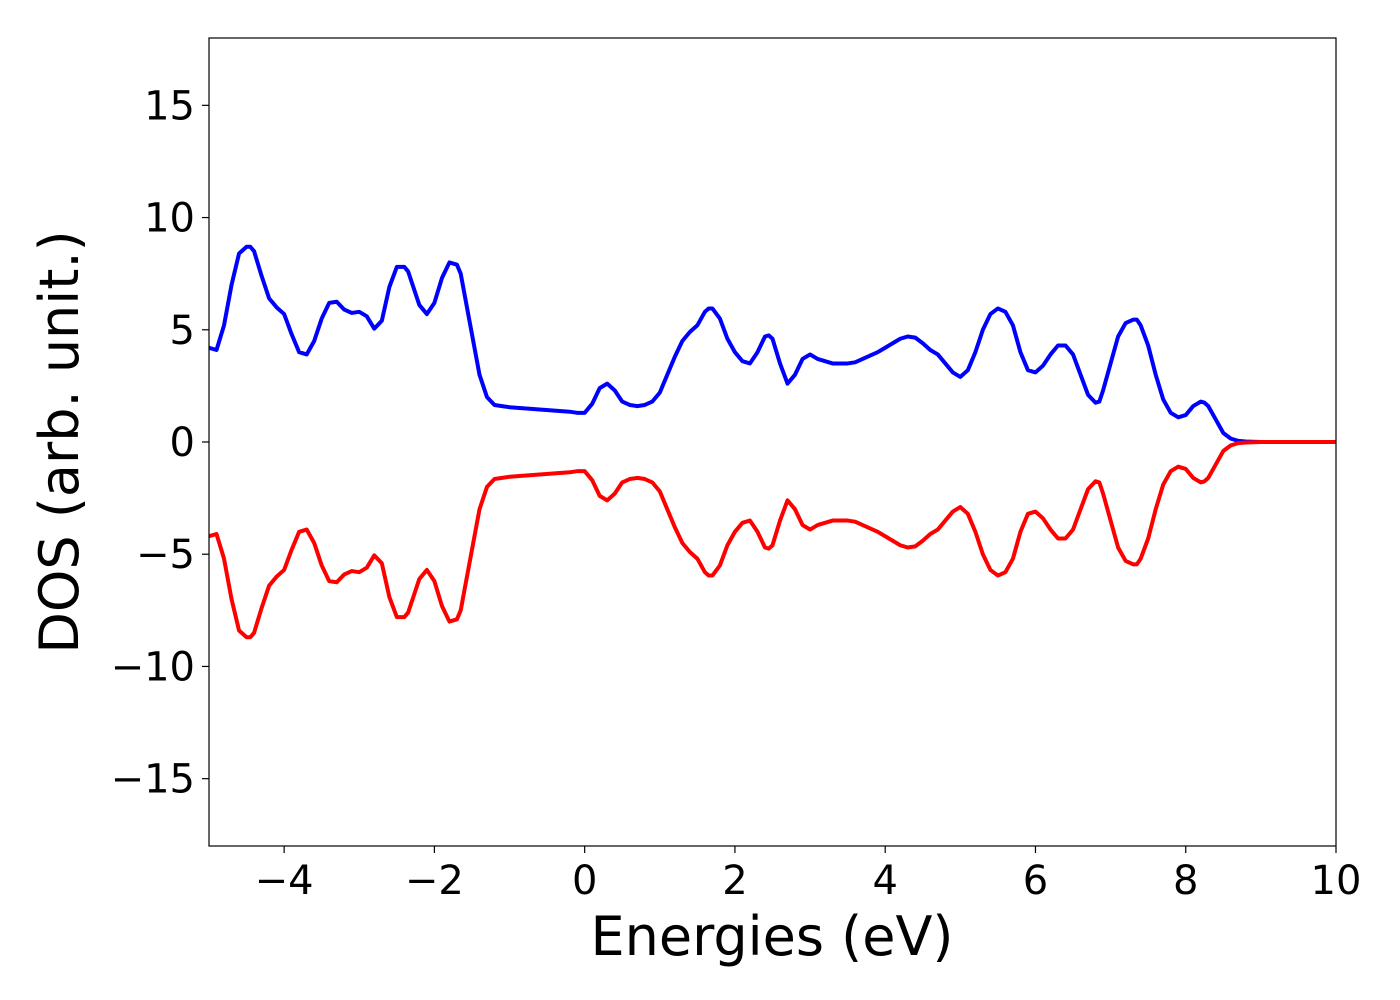 This screenshot has width=1400, height=1000. Describe the element at coordinates (182, 443) in the screenshot. I see `y-tick-label: 0` at that location.